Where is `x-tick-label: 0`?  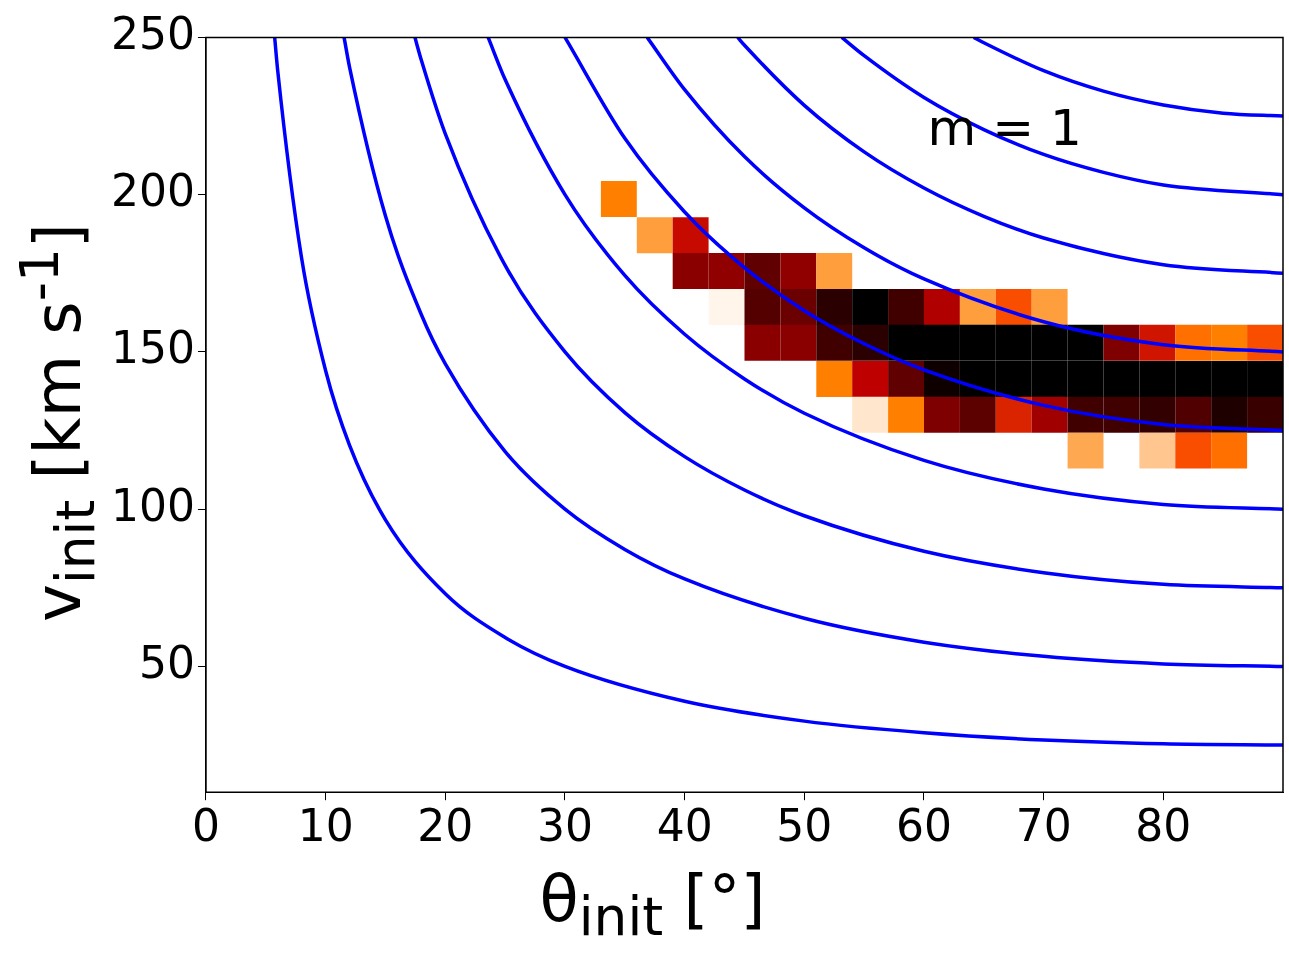 x-tick-label: 0 is located at coordinates (205, 826).